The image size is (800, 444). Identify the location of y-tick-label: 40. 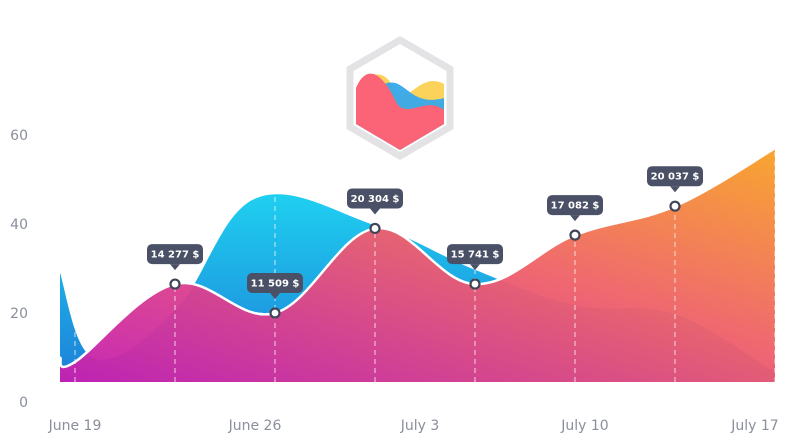
(19, 225).